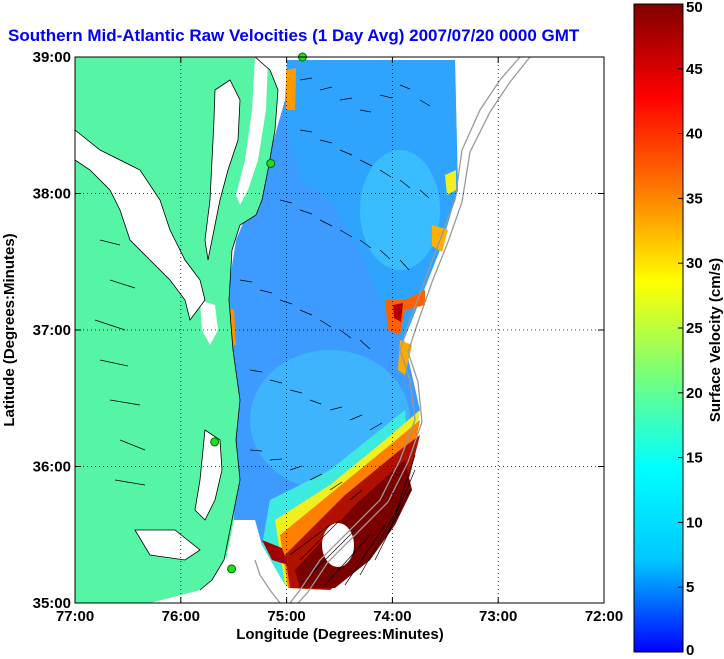 The width and height of the screenshot is (724, 659). I want to click on y-axis-label: Latitude (Degrees:Minutes), so click(9, 329).